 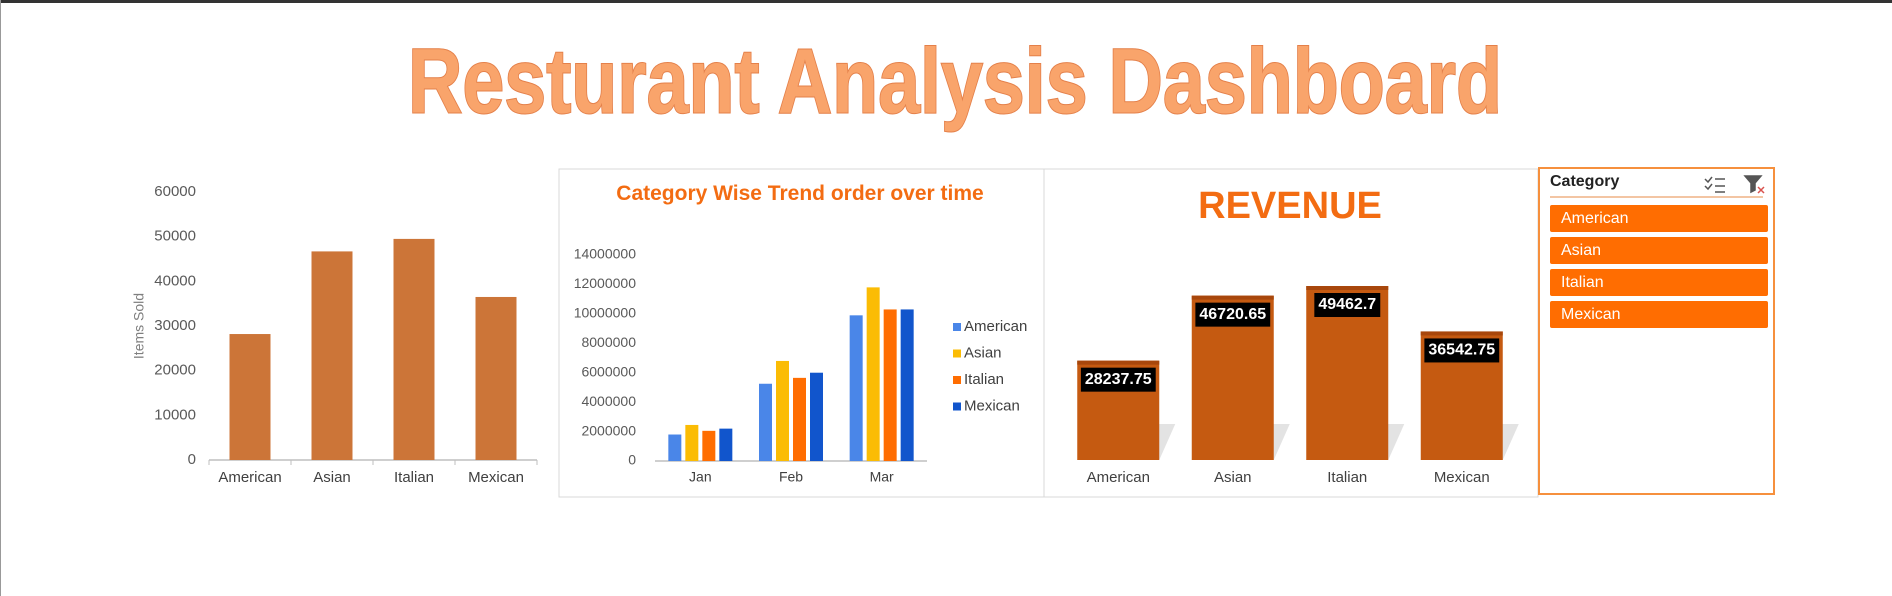 What do you see at coordinates (175, 236) in the screenshot?
I see `y-tick-label: 50000` at bounding box center [175, 236].